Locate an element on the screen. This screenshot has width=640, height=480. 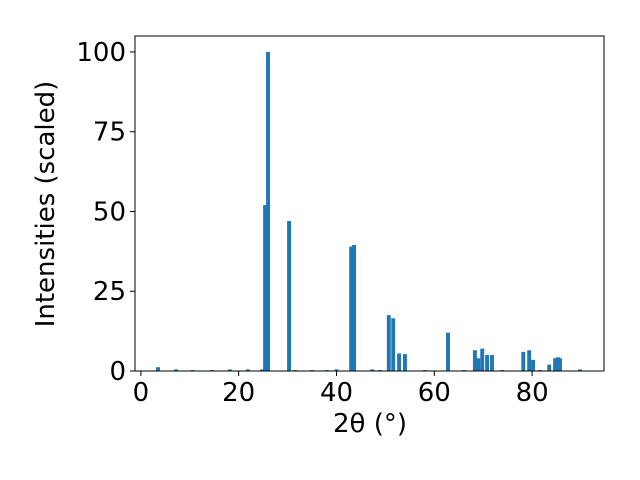
y-tick-label: 50 is located at coordinates (109, 212).